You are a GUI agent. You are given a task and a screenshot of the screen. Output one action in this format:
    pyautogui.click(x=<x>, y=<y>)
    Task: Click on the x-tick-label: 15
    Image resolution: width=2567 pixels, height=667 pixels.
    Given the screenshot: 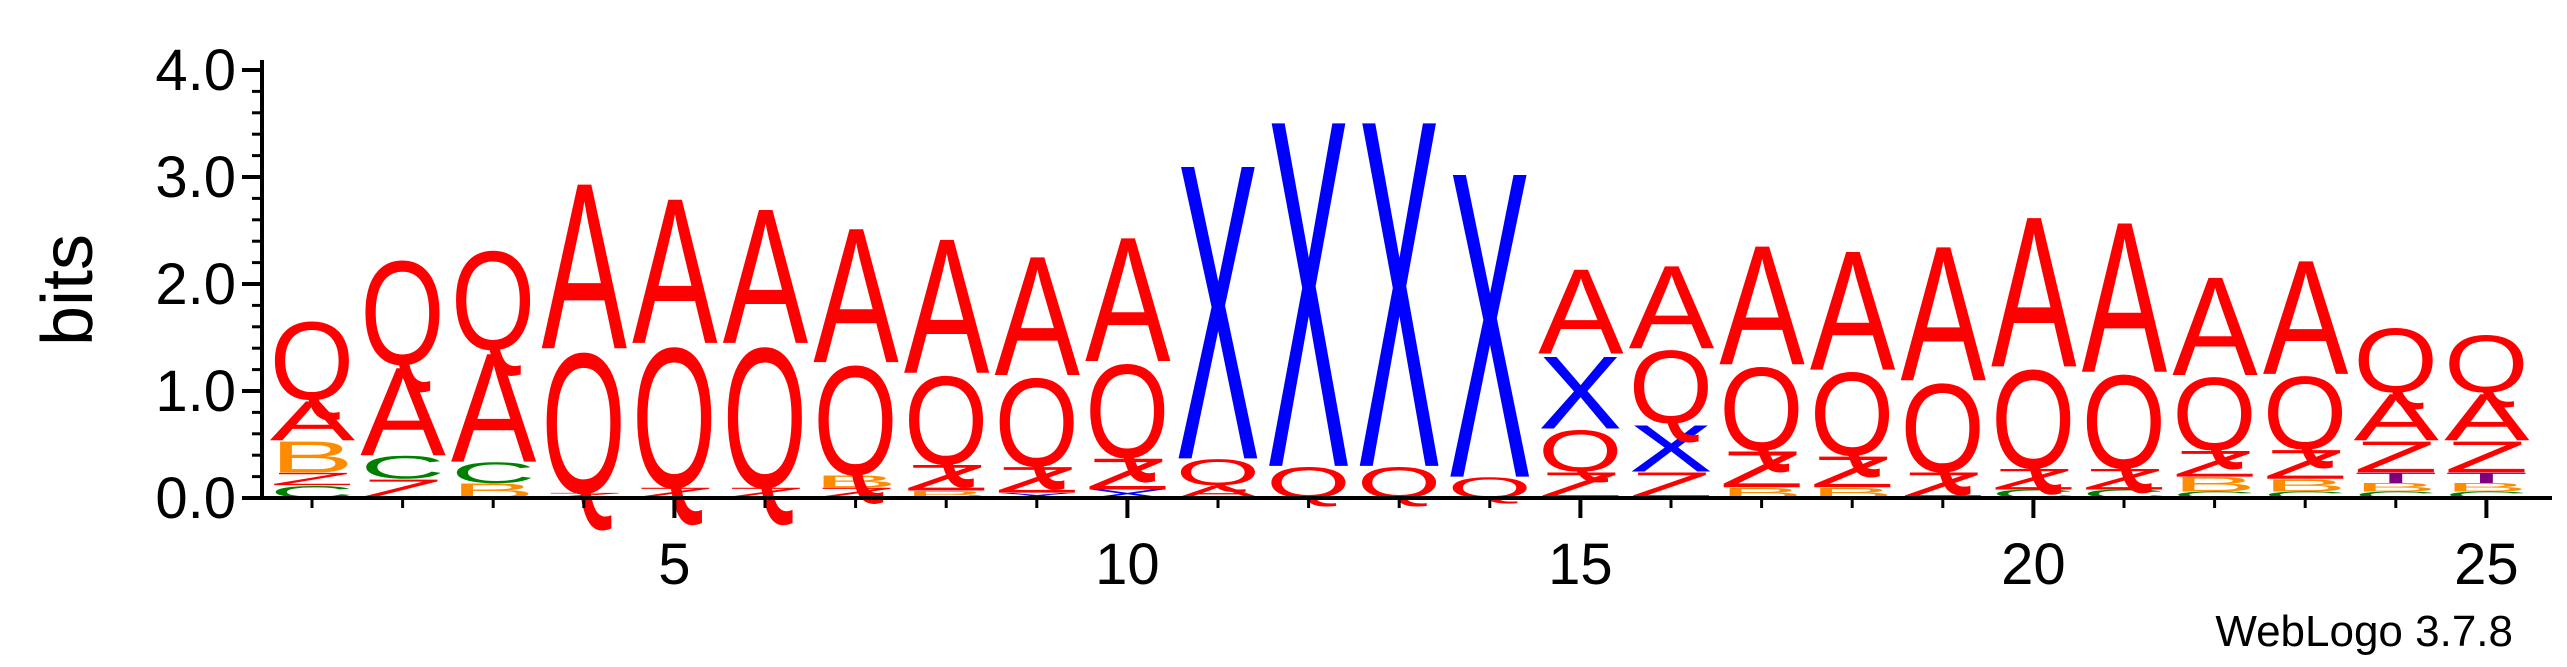 What is the action you would take?
    pyautogui.click(x=1580, y=564)
    